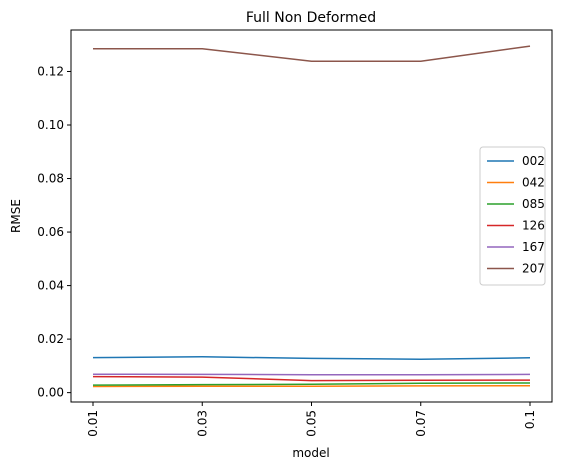 The image size is (576, 470). I want to click on x-axis: 0.01 0.03 0.05 0.07 0.1, so click(311, 419).